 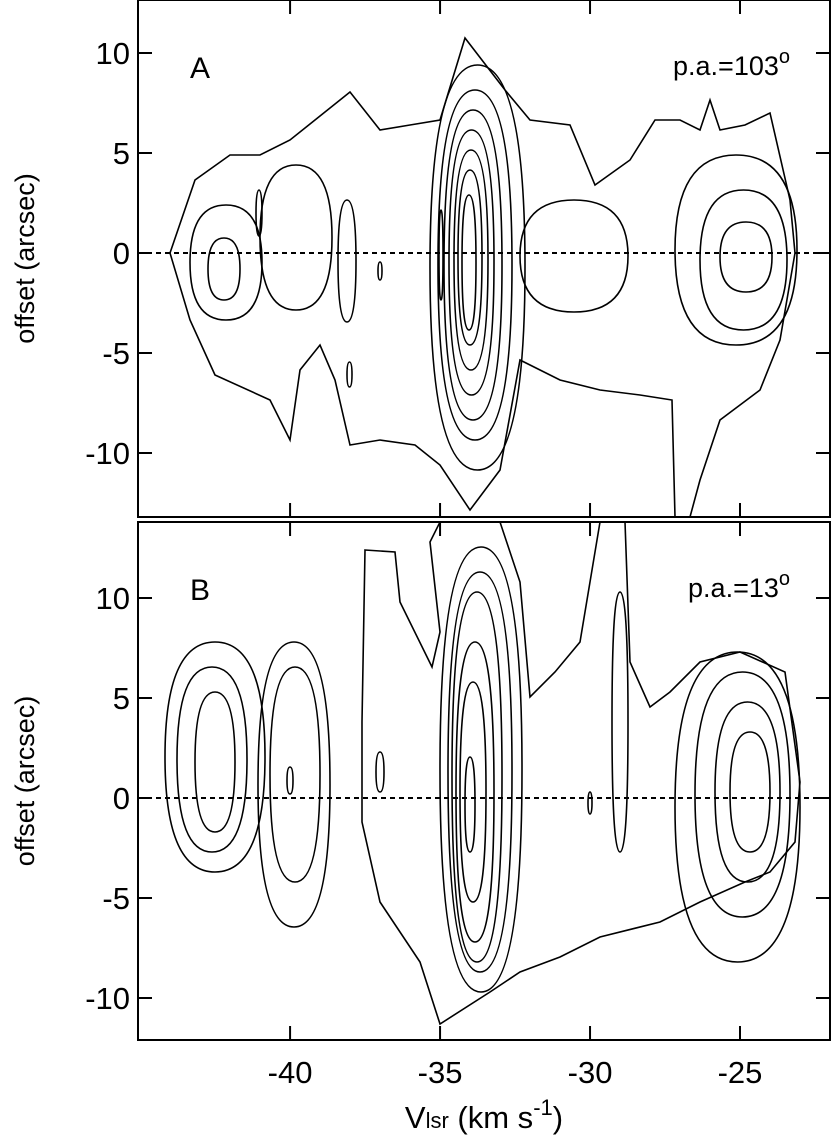 What do you see at coordinates (491, 1117) in the screenshot?
I see `x-label-rest: (km s` at bounding box center [491, 1117].